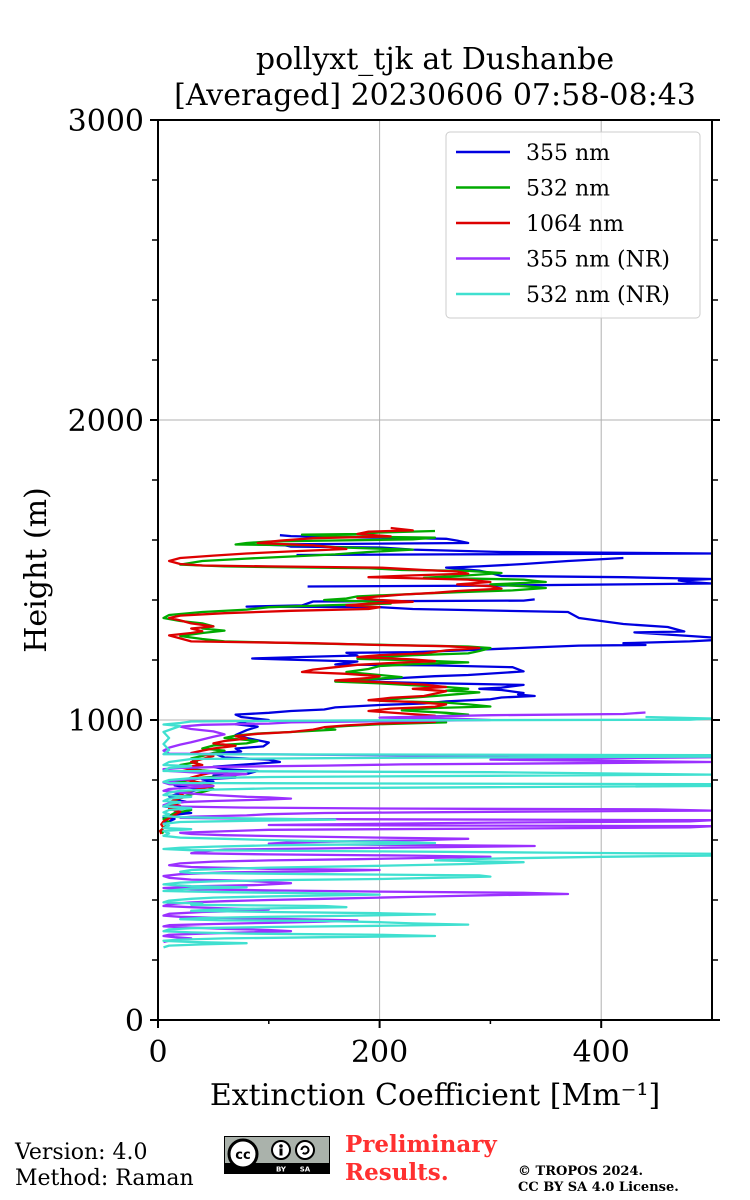 This screenshot has width=750, height=1200. Describe the element at coordinates (601, 1052) in the screenshot. I see `x-tick-label: 400` at that location.